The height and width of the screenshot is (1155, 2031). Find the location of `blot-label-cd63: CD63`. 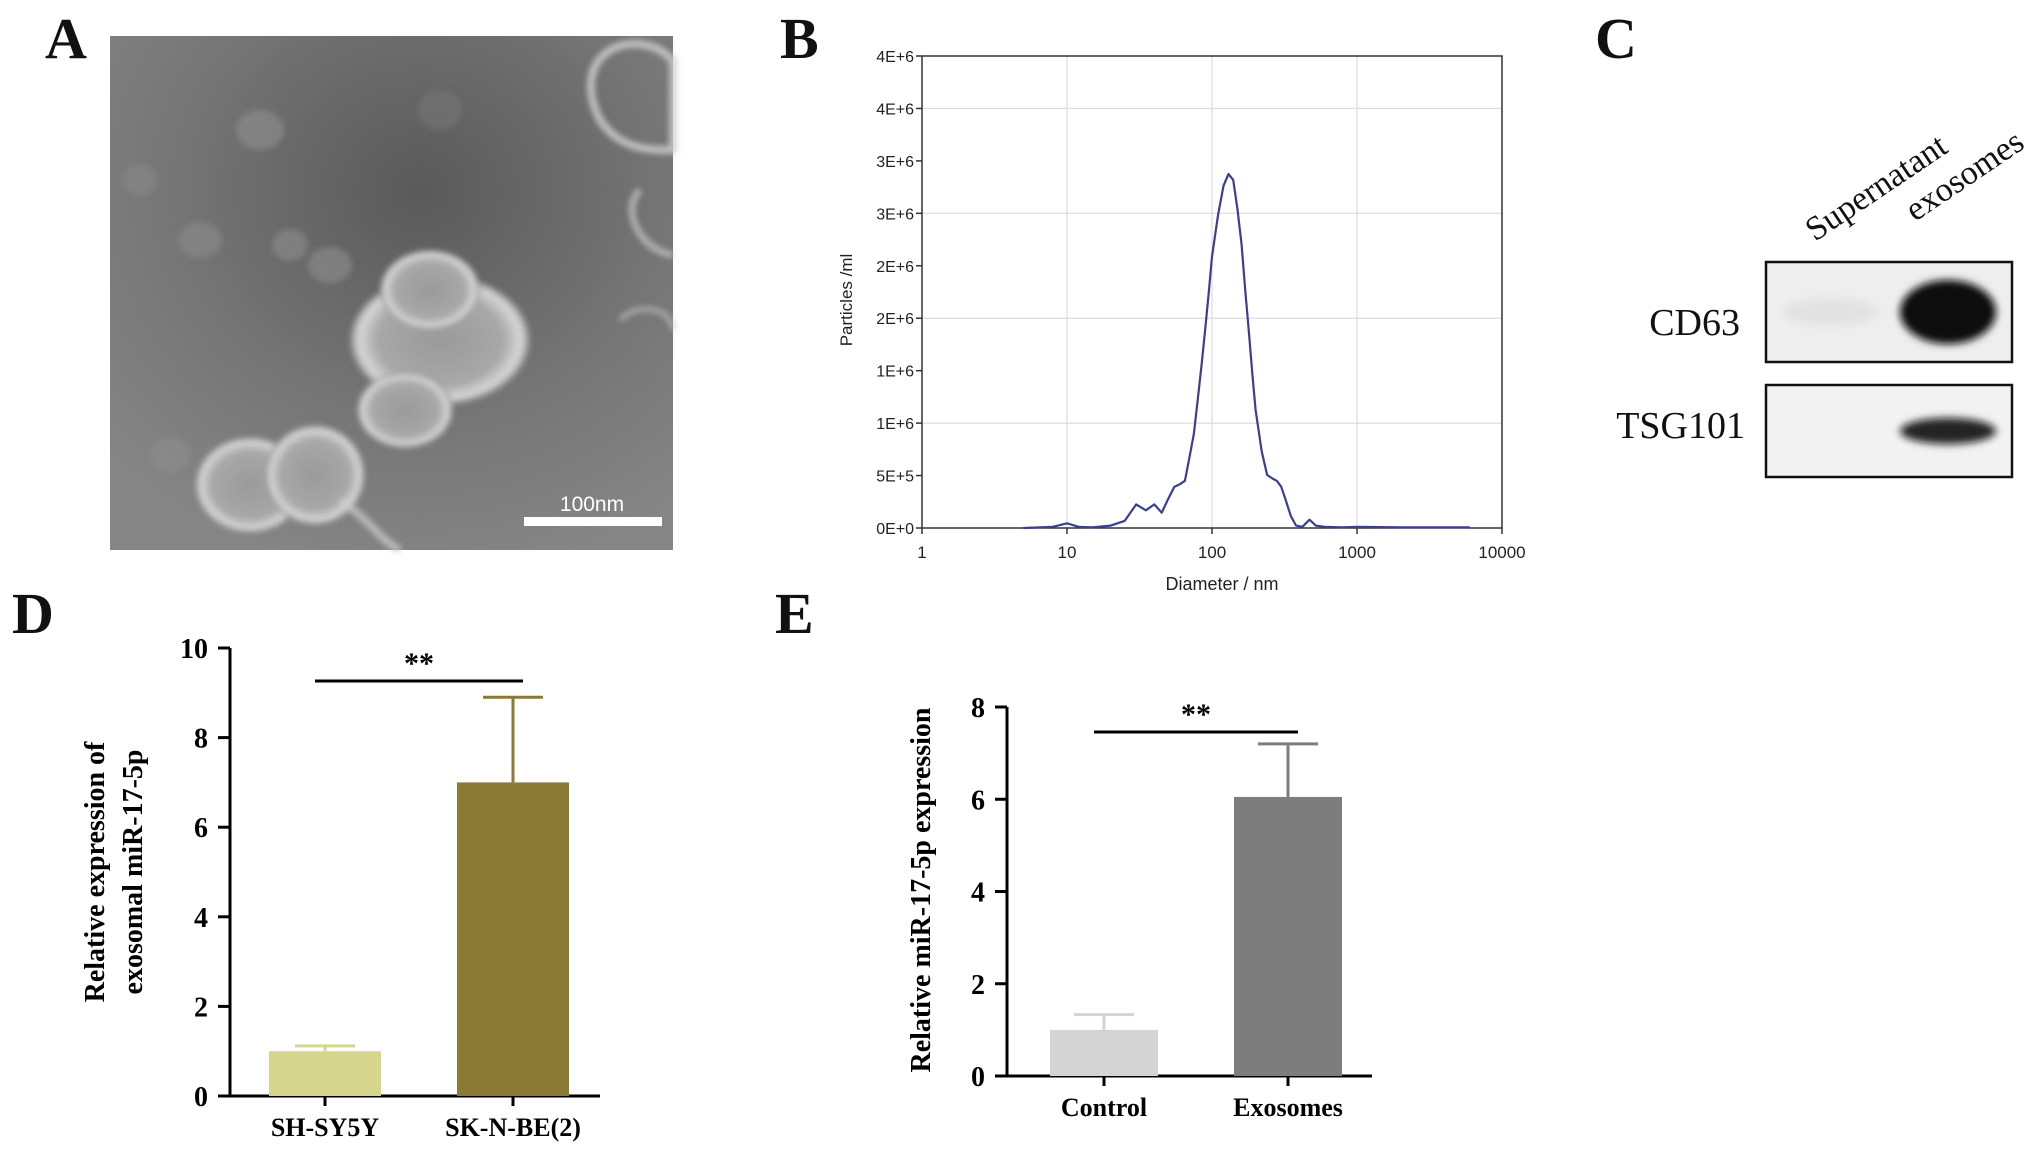

blot-label-cd63: CD63 is located at coordinates (1694, 323).